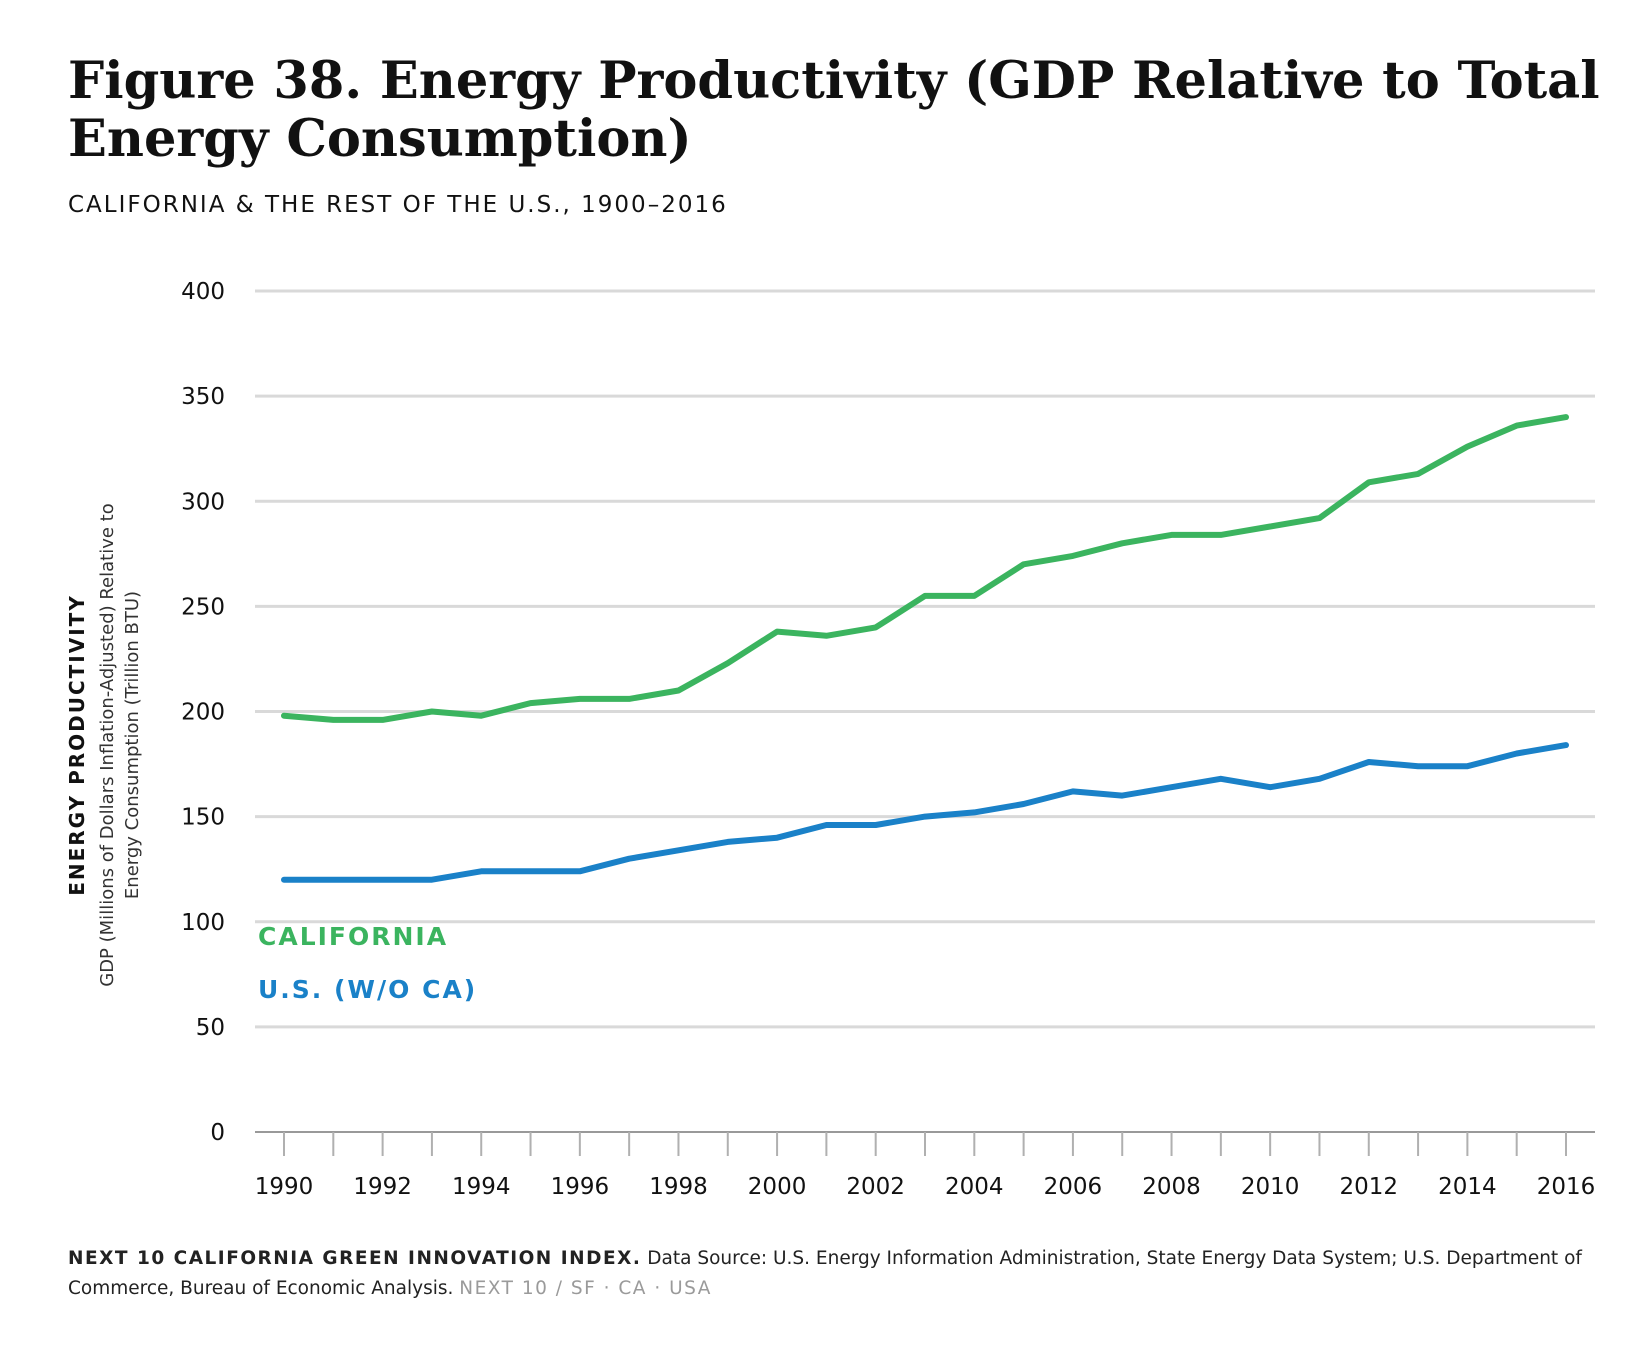 The image size is (1651, 1351). What do you see at coordinates (580, 1187) in the screenshot?
I see `x-tick-label: 1996` at bounding box center [580, 1187].